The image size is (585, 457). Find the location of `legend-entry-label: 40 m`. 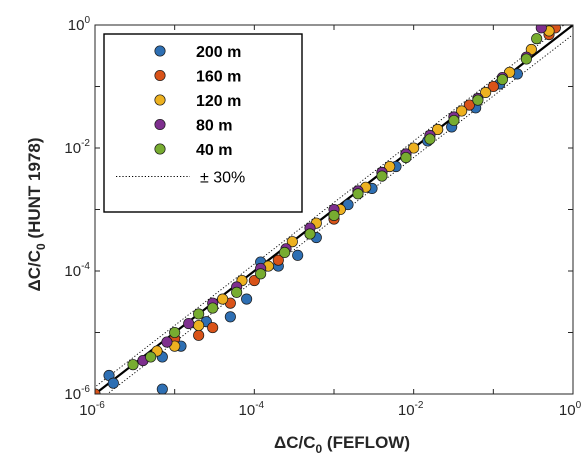

legend-entry-label: 40 m is located at coordinates (214, 150).